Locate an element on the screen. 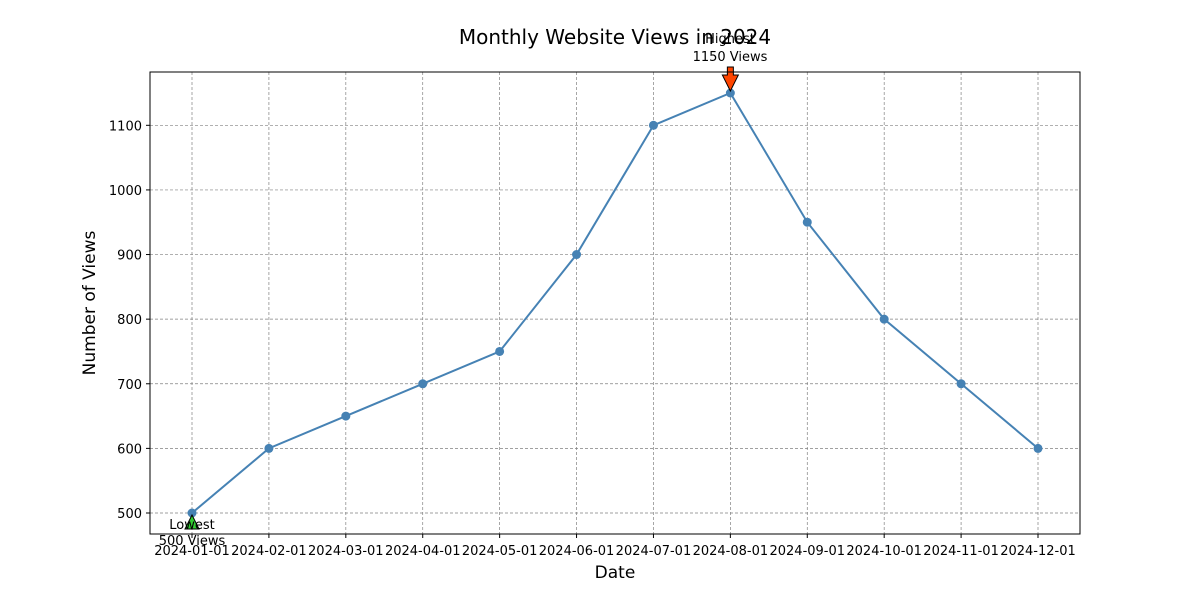 The width and height of the screenshot is (1200, 600). x-axis-label: Date is located at coordinates (615, 573).